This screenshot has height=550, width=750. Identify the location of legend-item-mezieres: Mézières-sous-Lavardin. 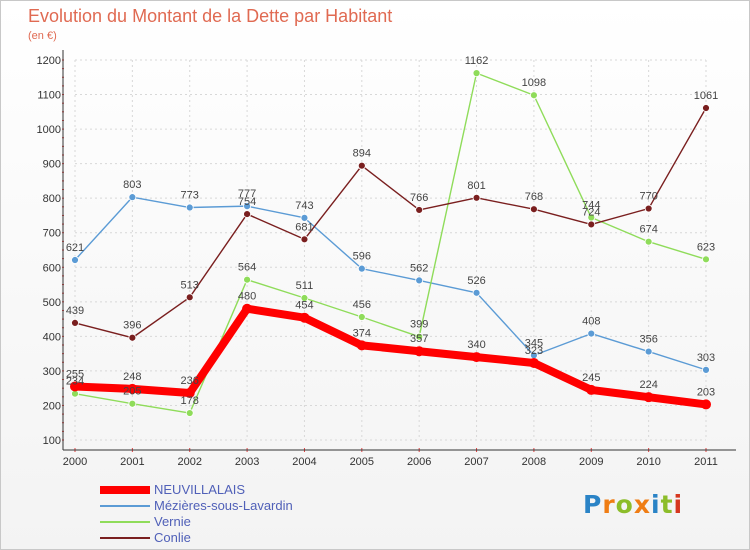
(260, 506).